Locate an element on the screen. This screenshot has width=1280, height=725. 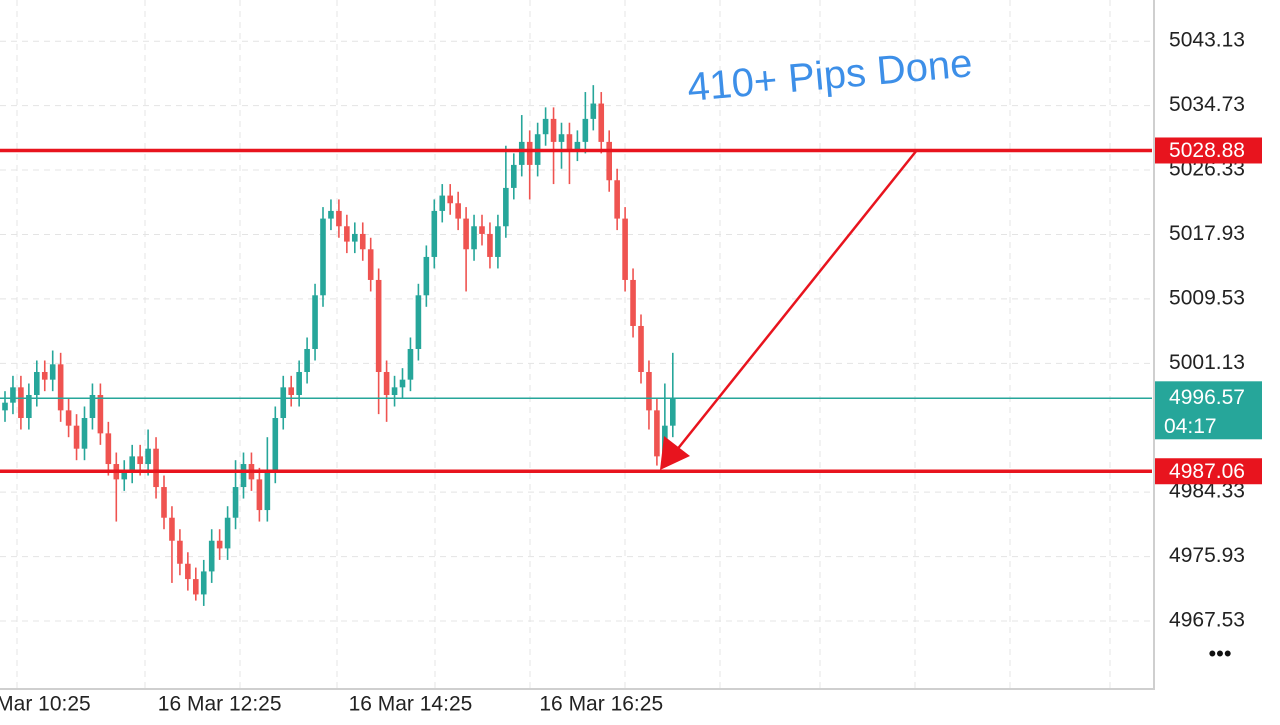
annotation: 410+ Pips Done is located at coordinates (830, 75).